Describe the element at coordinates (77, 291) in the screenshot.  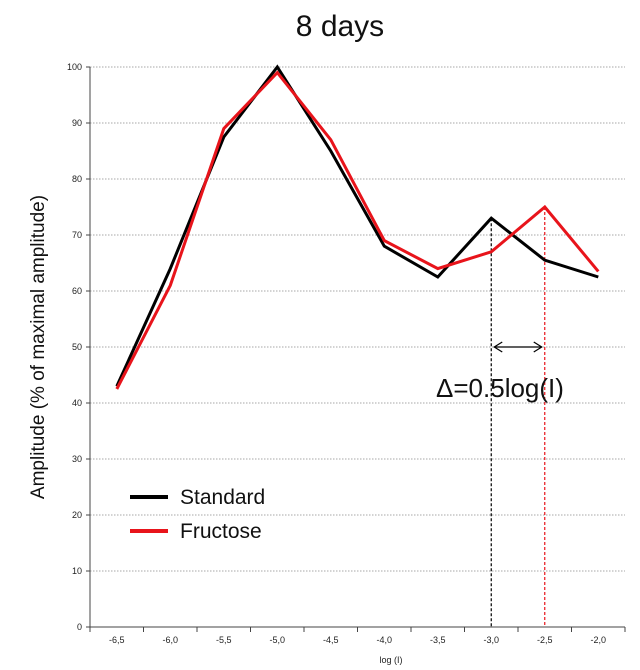
I see `y-tick-label: 60` at that location.